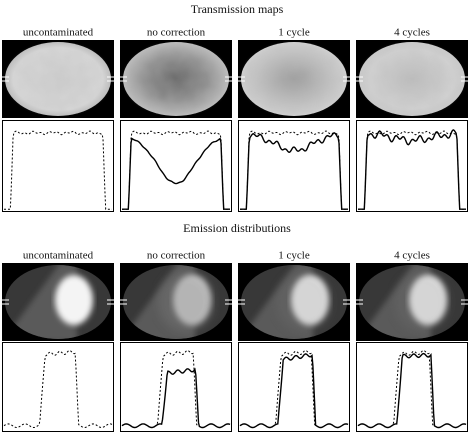  What do you see at coordinates (237, 9) in the screenshot?
I see `section-title: Transmission maps` at bounding box center [237, 9].